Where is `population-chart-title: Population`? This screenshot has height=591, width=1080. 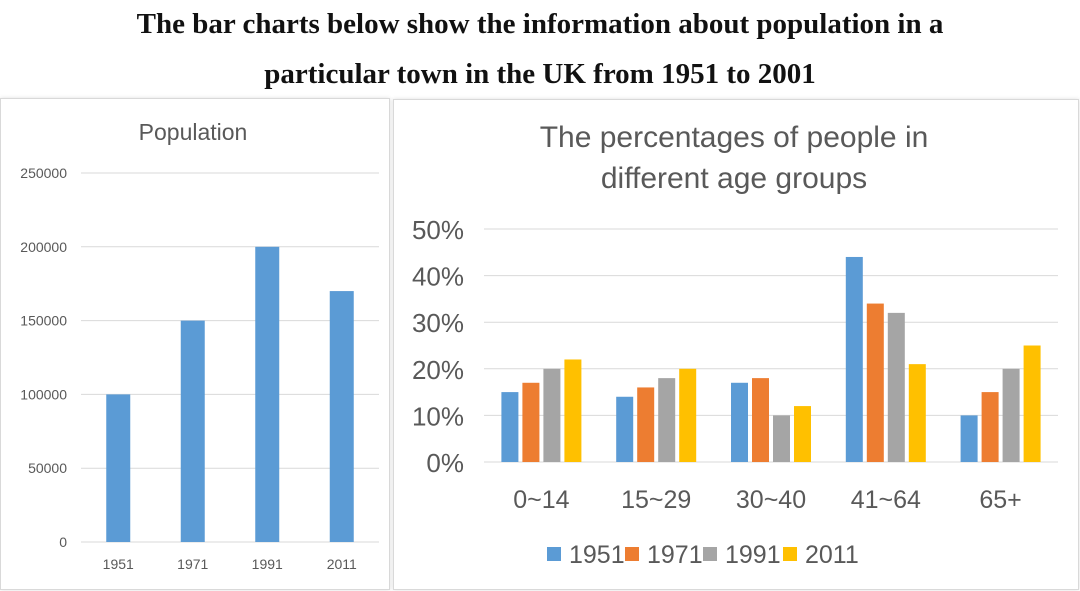
population-chart-title: Population is located at coordinates (193, 132).